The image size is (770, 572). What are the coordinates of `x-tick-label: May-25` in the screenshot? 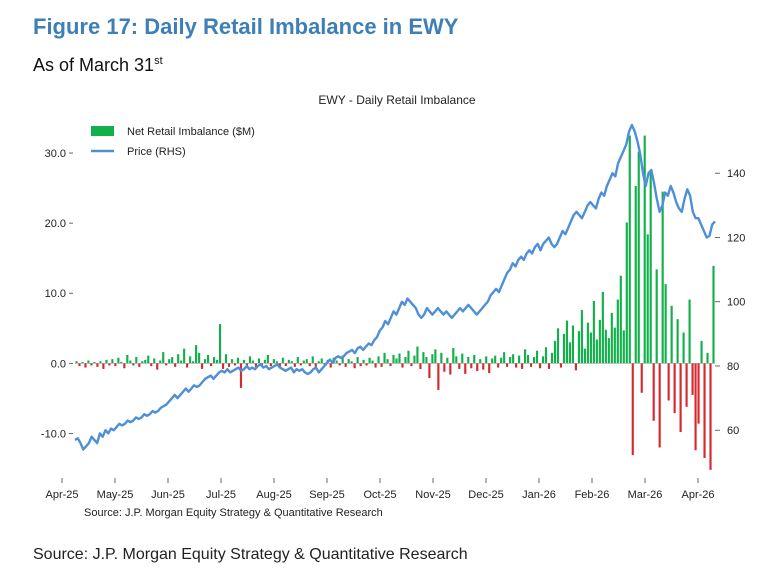 It's located at (115, 495).